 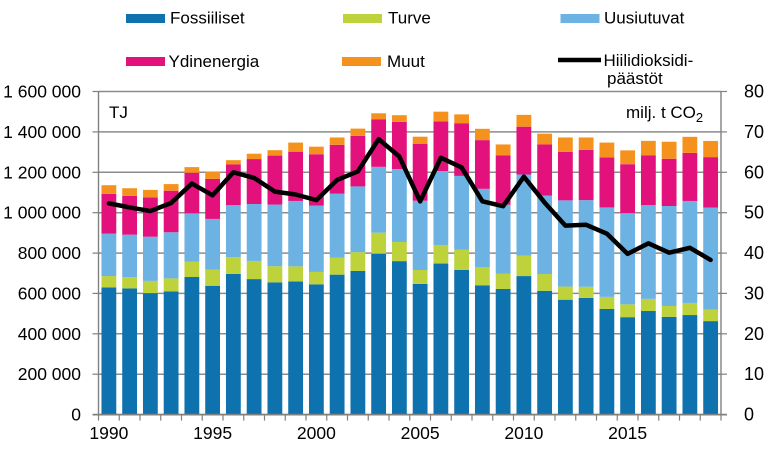 What do you see at coordinates (627, 433) in the screenshot?
I see `svg-text: 2015` at bounding box center [627, 433].